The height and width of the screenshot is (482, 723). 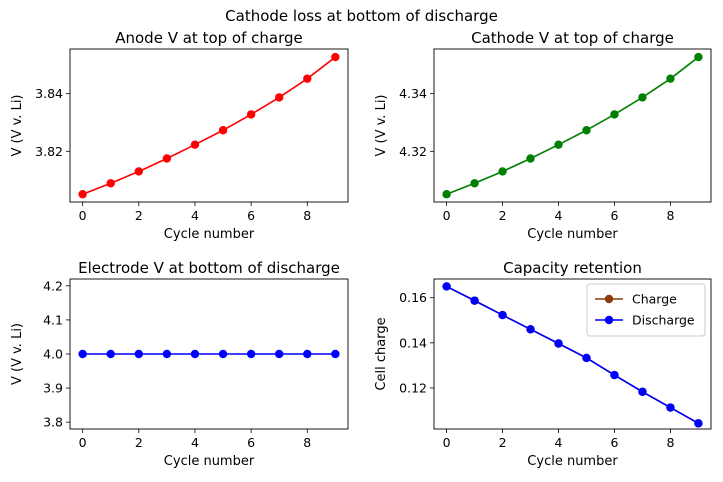 What do you see at coordinates (53, 422) in the screenshot?
I see `y-tick-label: 3.8` at bounding box center [53, 422].